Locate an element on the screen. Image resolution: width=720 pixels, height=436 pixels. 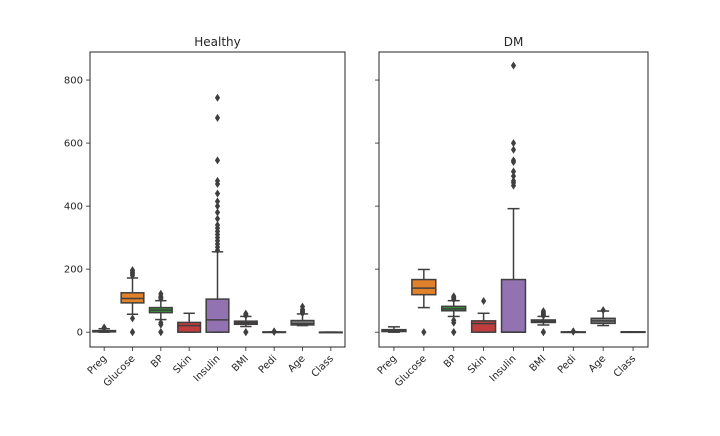
healthy-box-skin is located at coordinates (189, 322).